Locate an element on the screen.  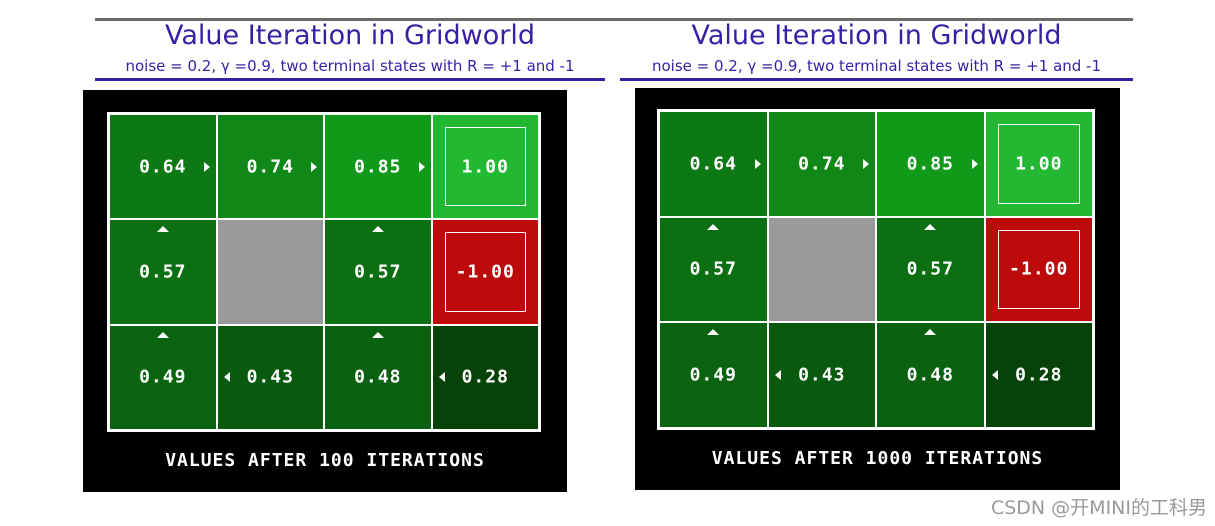
top-rule is located at coordinates (614, 19).